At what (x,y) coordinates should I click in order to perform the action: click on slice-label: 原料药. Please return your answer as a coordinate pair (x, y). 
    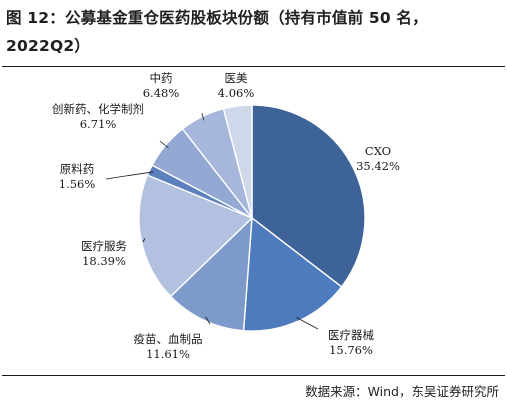
    Looking at the image, I should click on (77, 169).